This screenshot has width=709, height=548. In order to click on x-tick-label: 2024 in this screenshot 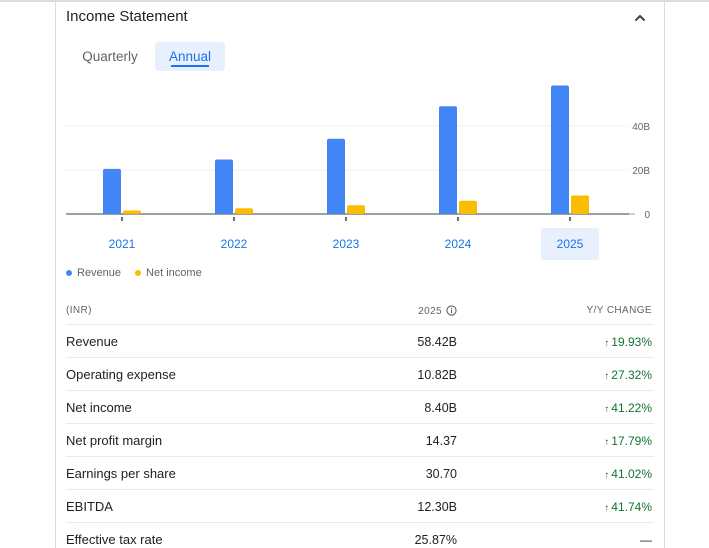, I will do `click(458, 244)`.